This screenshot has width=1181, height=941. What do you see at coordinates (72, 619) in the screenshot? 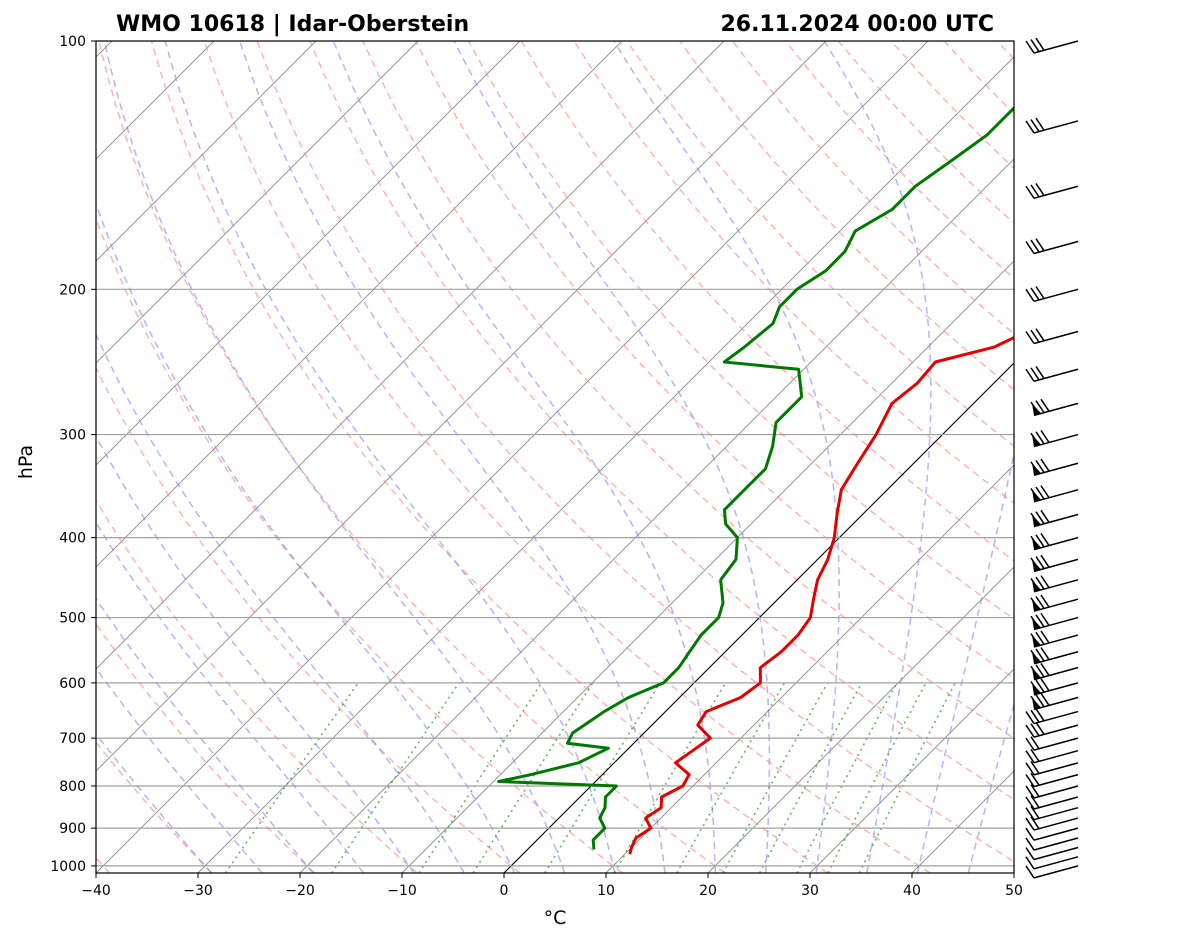
I see `y-tick-label: 500` at bounding box center [72, 619].